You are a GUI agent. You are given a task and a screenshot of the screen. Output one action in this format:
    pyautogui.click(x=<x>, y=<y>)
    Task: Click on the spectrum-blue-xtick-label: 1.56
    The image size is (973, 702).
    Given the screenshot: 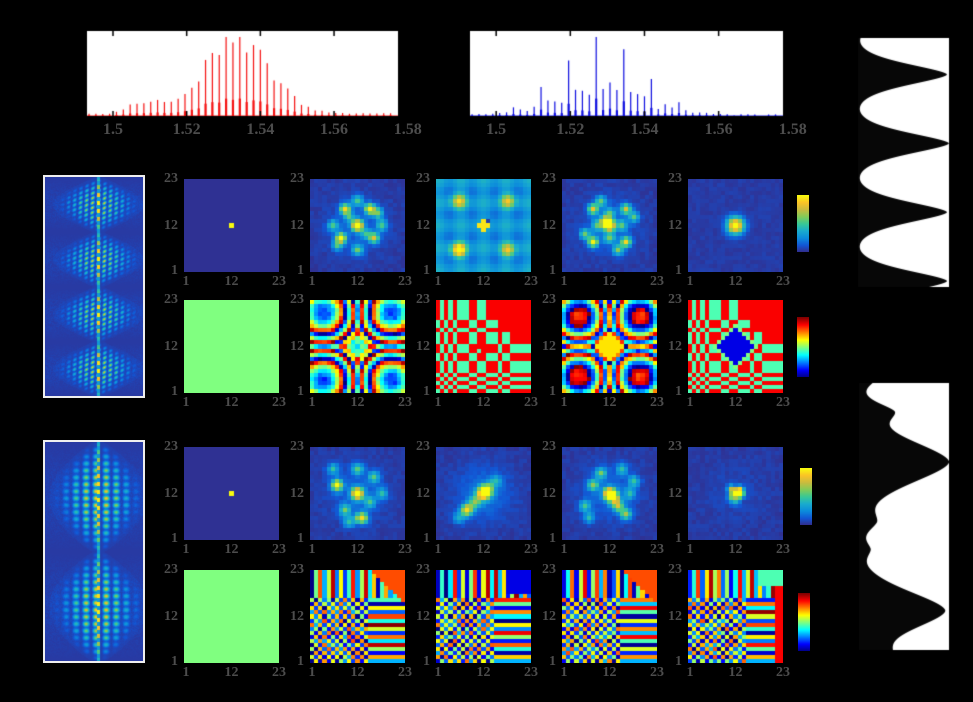 What is the action you would take?
    pyautogui.click(x=718, y=129)
    